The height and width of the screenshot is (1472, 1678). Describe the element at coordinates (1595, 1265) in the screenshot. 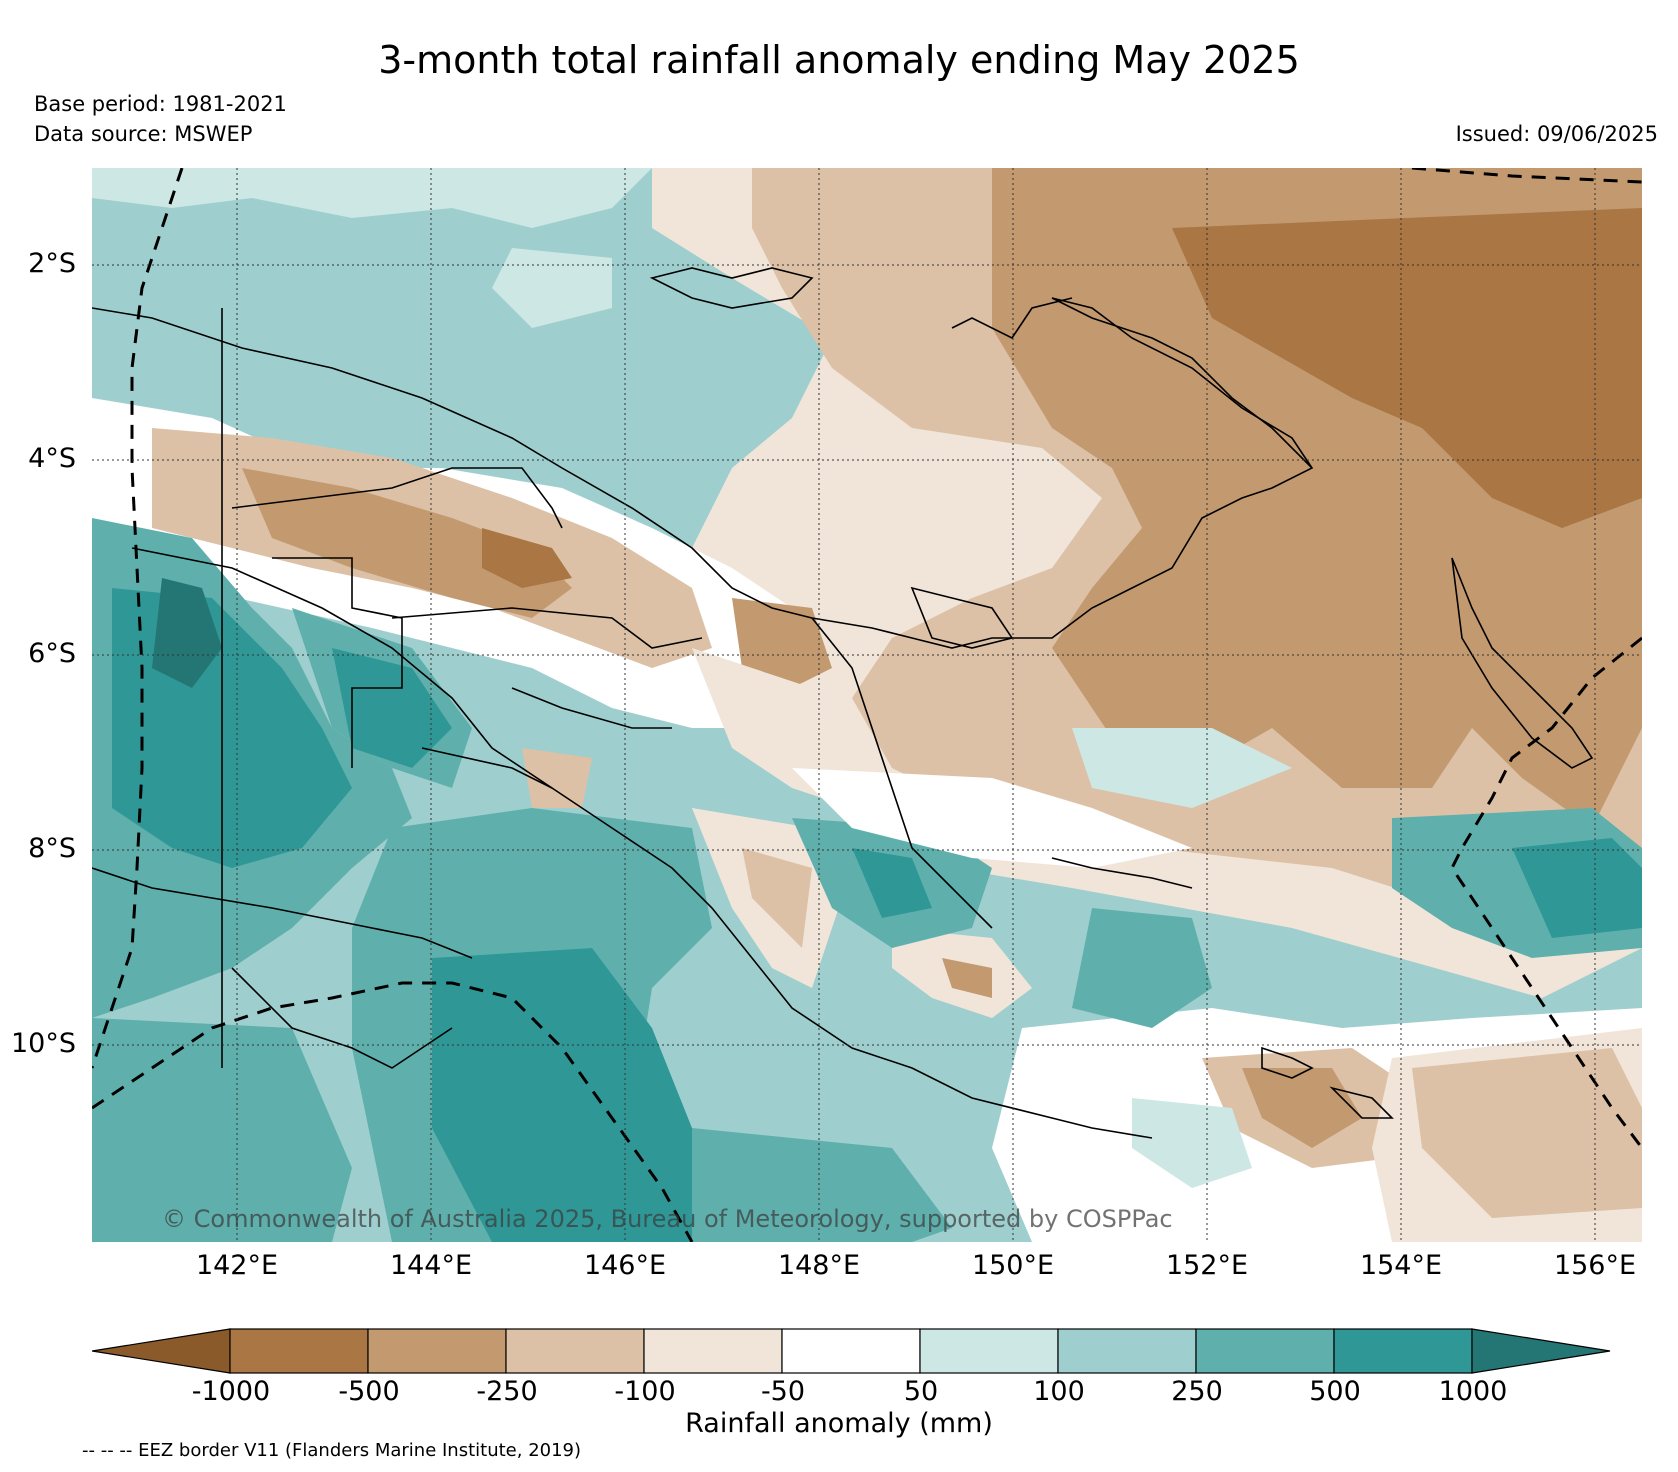

I see `lon-label-156e: 156°E` at that location.